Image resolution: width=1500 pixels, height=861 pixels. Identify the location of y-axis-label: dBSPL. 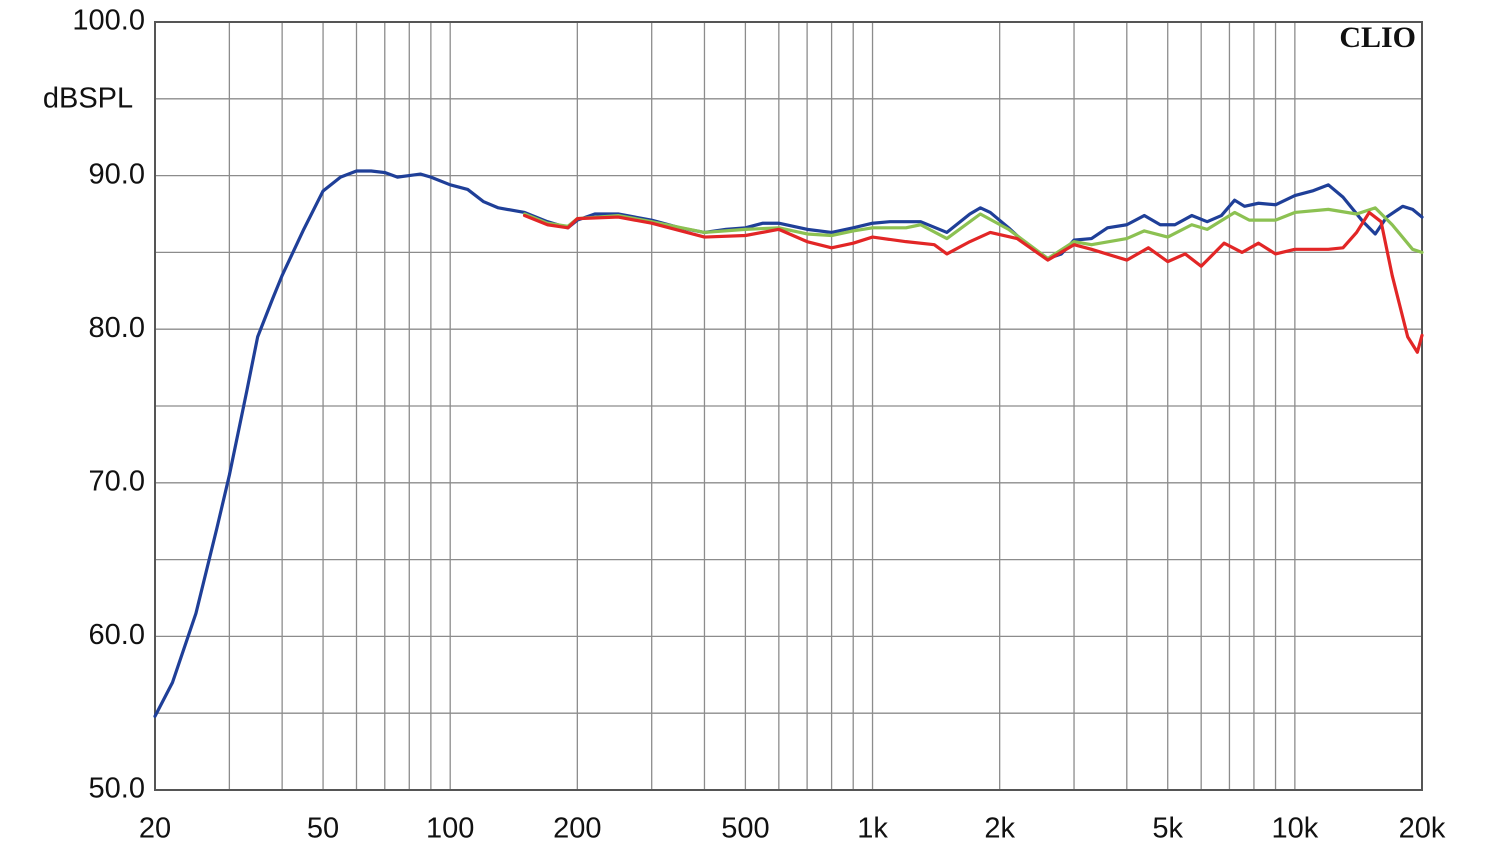
(88, 99).